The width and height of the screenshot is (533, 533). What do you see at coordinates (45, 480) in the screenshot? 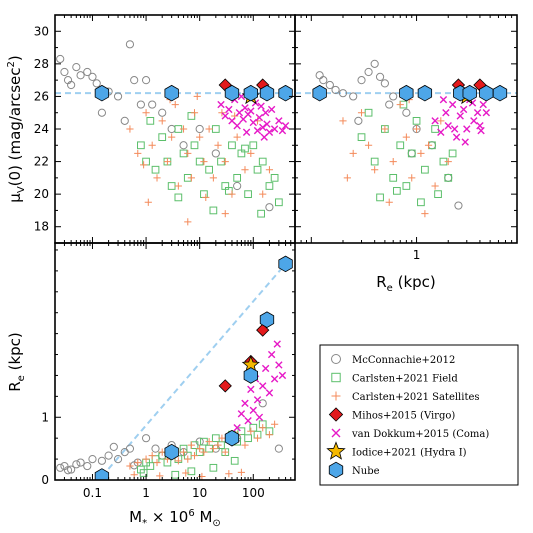
I see `y-tick-label: 0` at bounding box center [45, 480].